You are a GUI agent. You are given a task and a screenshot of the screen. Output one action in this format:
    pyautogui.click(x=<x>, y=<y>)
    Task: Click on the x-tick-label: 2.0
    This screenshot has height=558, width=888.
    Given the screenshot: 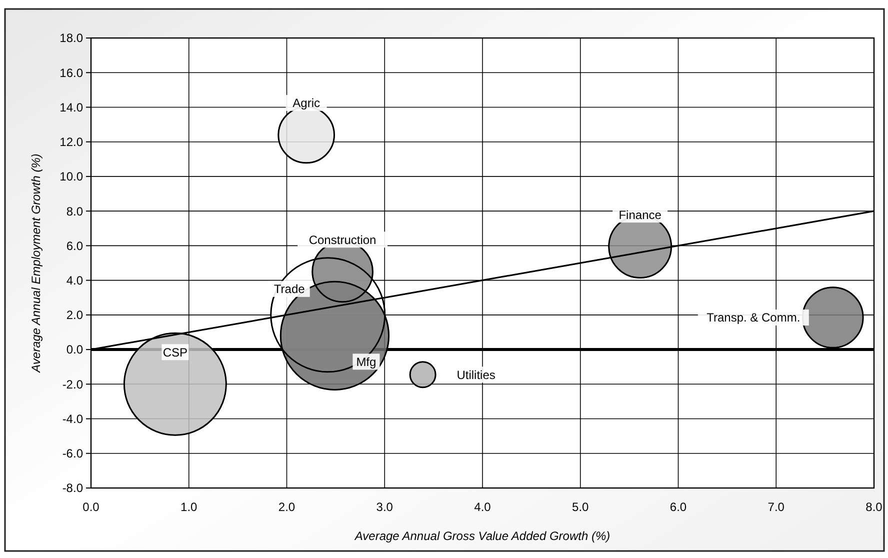 What is the action you would take?
    pyautogui.click(x=287, y=507)
    